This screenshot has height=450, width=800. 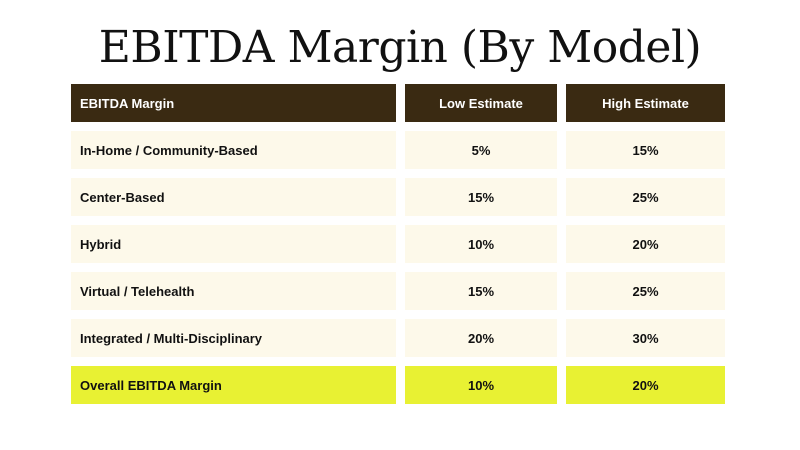 What do you see at coordinates (398, 338) in the screenshot?
I see `table-row: Integrated / Multi-Disciplinary 20% 30%` at bounding box center [398, 338].